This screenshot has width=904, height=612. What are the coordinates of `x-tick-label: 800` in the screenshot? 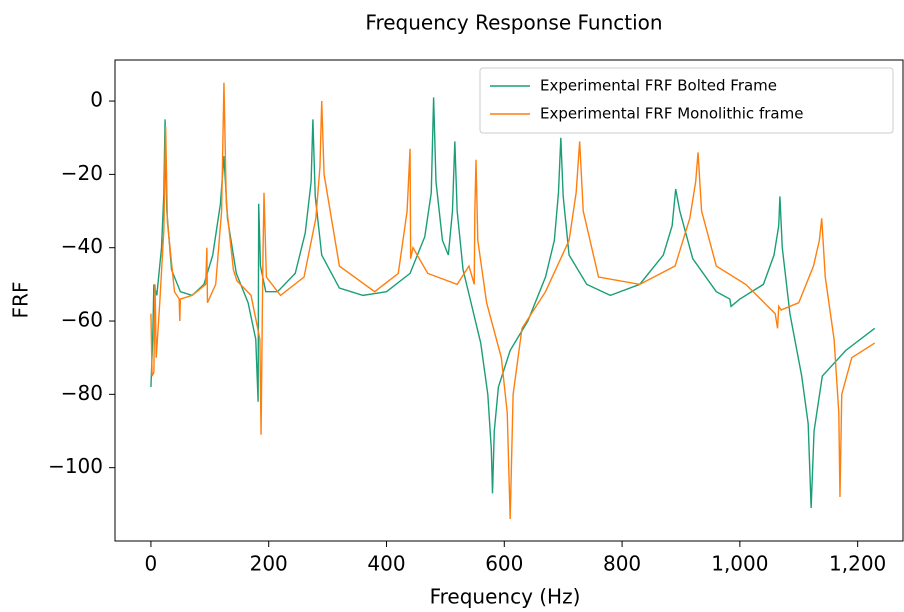 It's located at (622, 564).